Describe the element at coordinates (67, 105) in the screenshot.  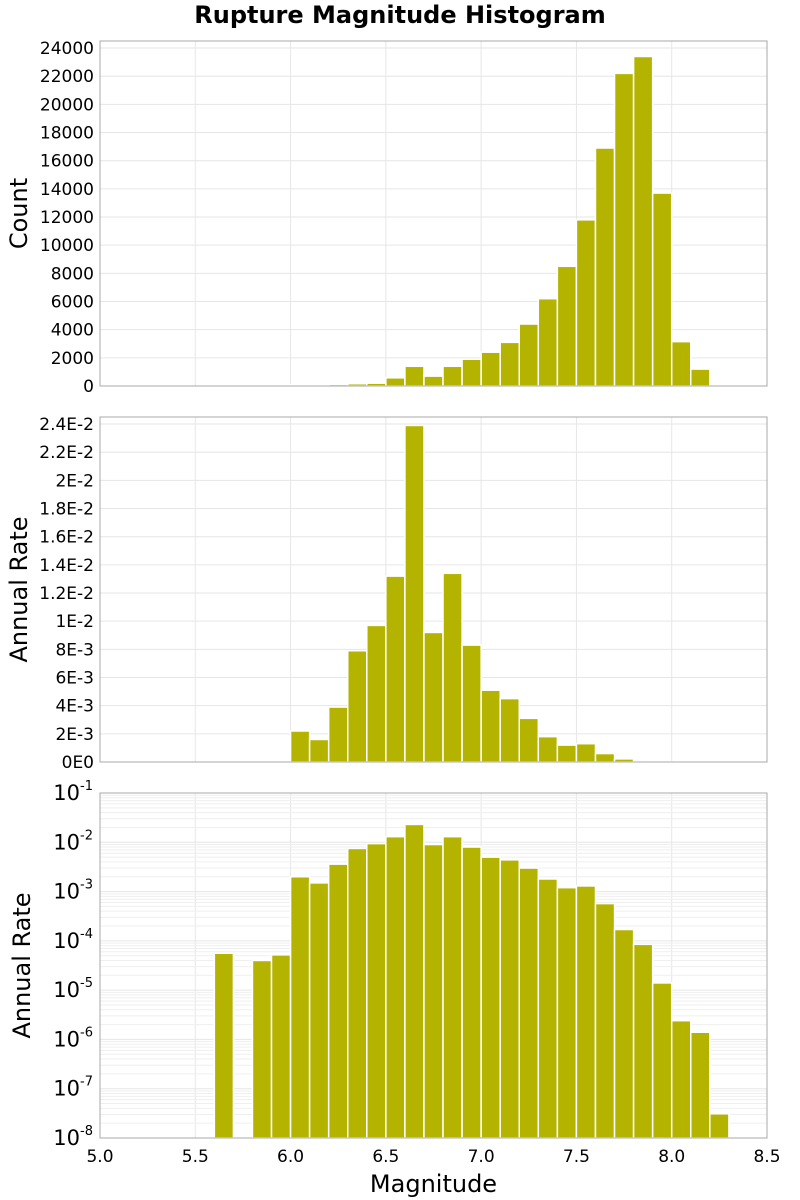
I see `y-tick-label: 20000` at that location.